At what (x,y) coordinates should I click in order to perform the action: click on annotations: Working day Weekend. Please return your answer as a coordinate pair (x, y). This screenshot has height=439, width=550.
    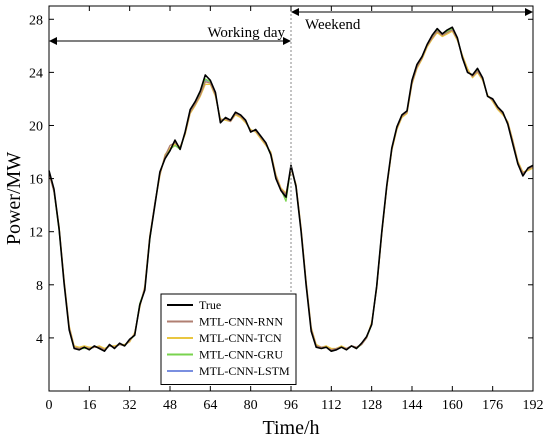
    Looking at the image, I should click on (291, 26).